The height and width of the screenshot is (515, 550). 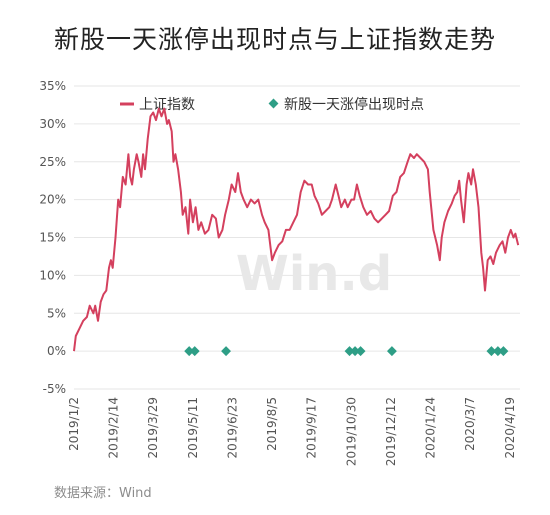 What do you see at coordinates (52, 86) in the screenshot?
I see `y-tick-label: 35%` at bounding box center [52, 86].